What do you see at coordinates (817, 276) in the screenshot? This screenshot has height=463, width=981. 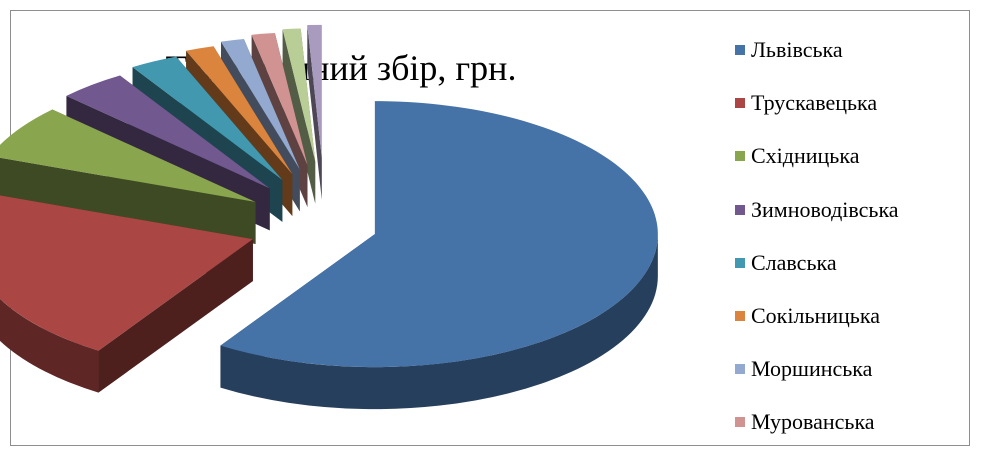 I see `legend-item: Славська` at bounding box center [817, 276].